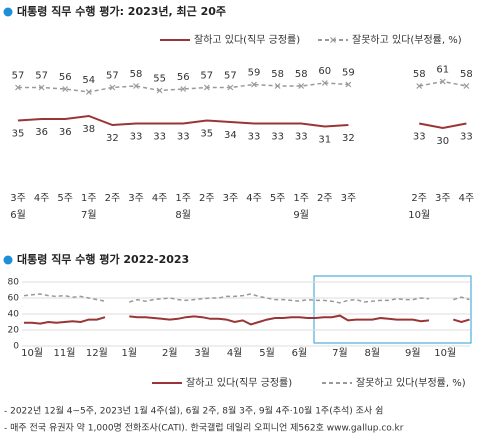 This screenshot has height=442, width=481. Describe the element at coordinates (16, 347) in the screenshot. I see `y-tick-label: 0` at that location.